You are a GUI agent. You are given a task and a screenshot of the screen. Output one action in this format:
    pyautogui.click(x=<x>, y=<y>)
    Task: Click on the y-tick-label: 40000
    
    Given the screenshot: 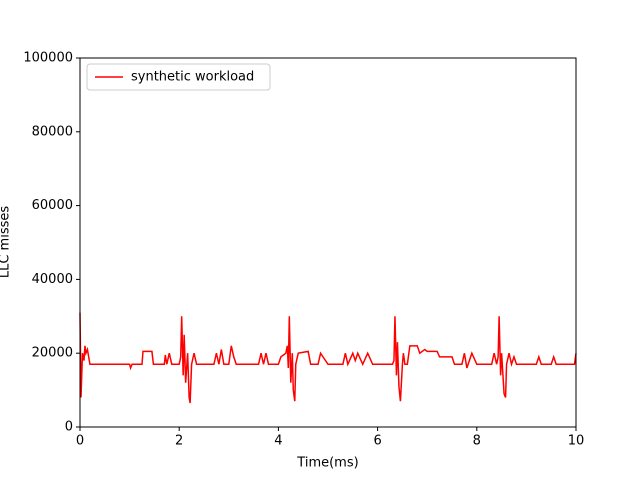 What is the action you would take?
    pyautogui.click(x=52, y=279)
    